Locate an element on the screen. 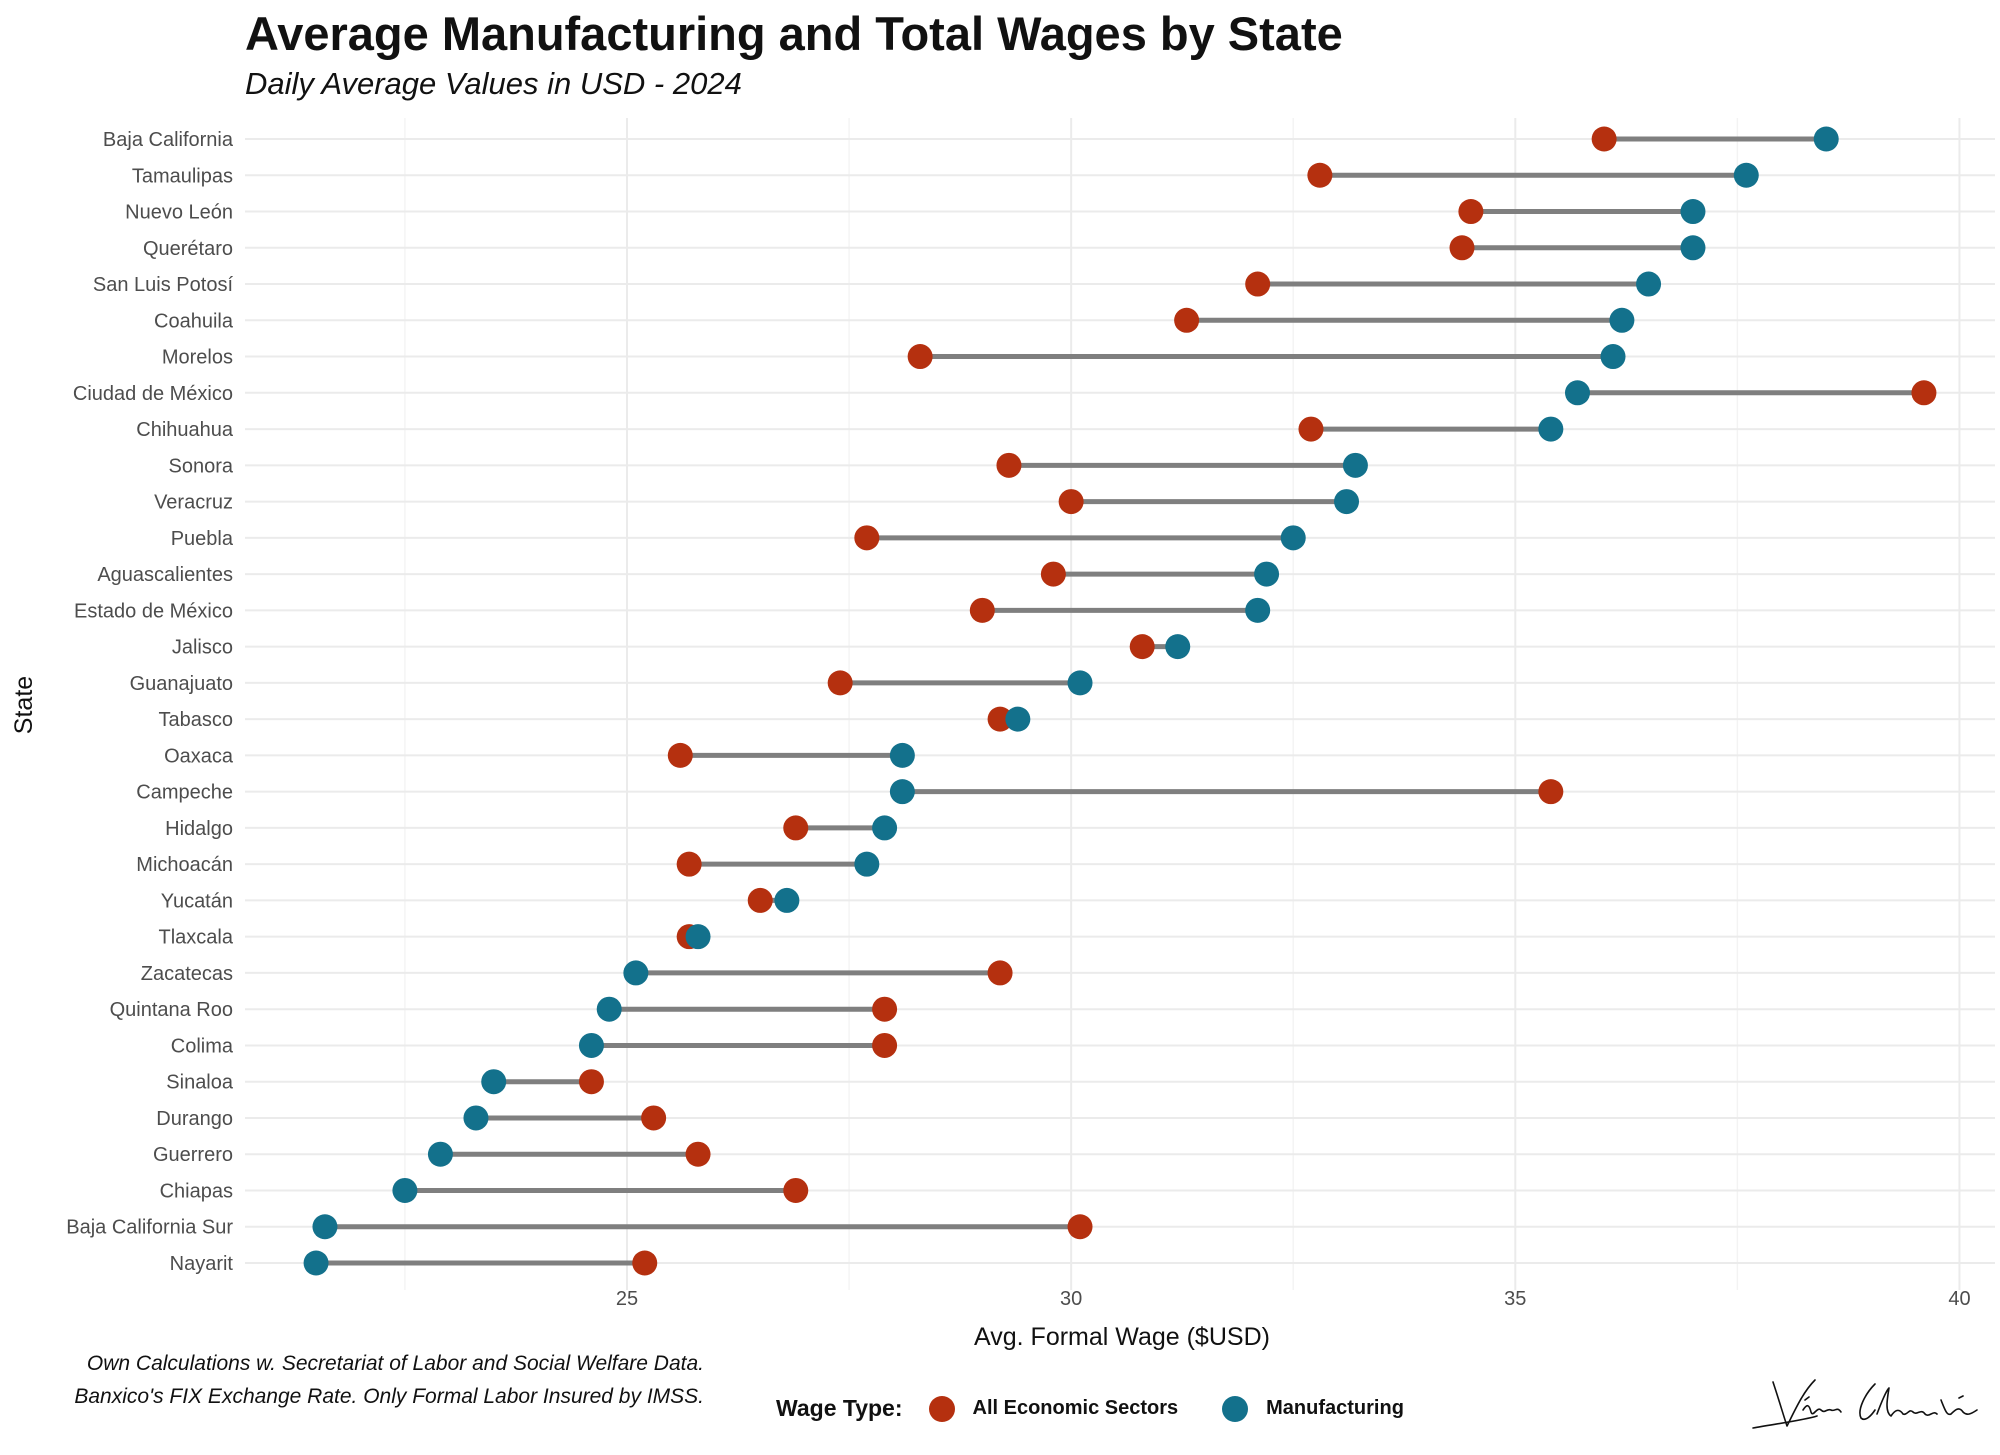 This screenshot has height=1455, width=2000. y-tick-label-state: Quintana Roo is located at coordinates (171, 1010).